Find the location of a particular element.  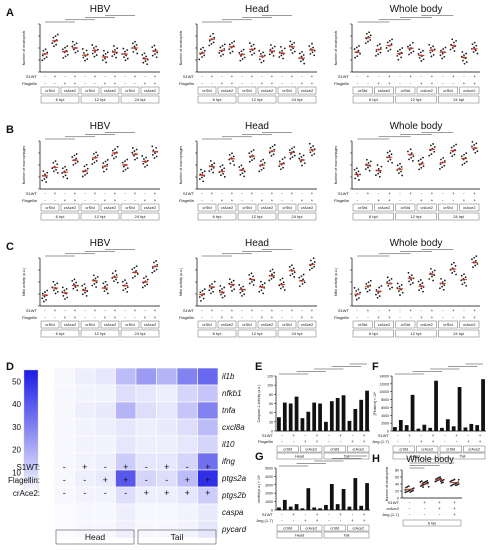

group-label: crAce2 is located at coordinates (110, 324).